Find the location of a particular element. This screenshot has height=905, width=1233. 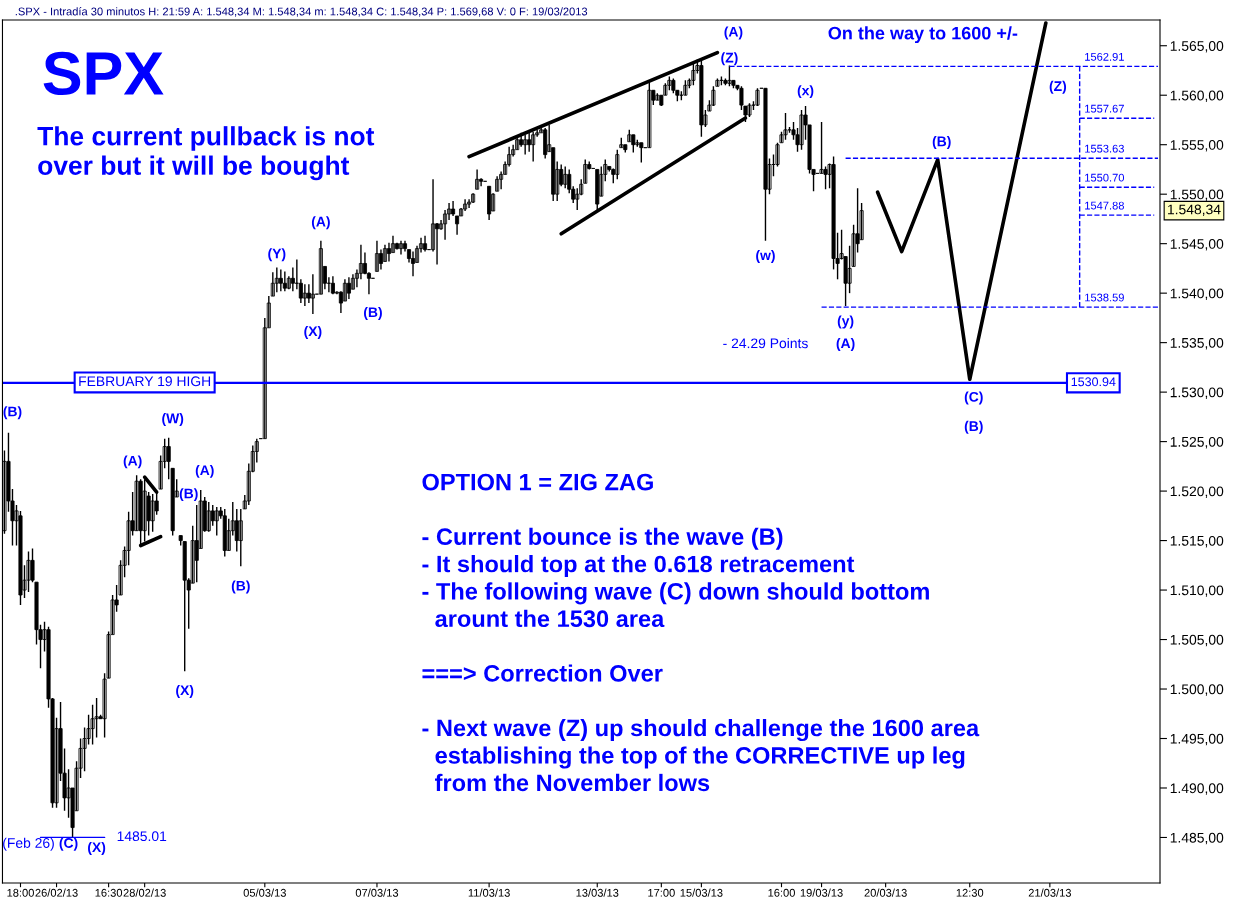

y-tick-label: 1.540,00 is located at coordinates (1197, 294).